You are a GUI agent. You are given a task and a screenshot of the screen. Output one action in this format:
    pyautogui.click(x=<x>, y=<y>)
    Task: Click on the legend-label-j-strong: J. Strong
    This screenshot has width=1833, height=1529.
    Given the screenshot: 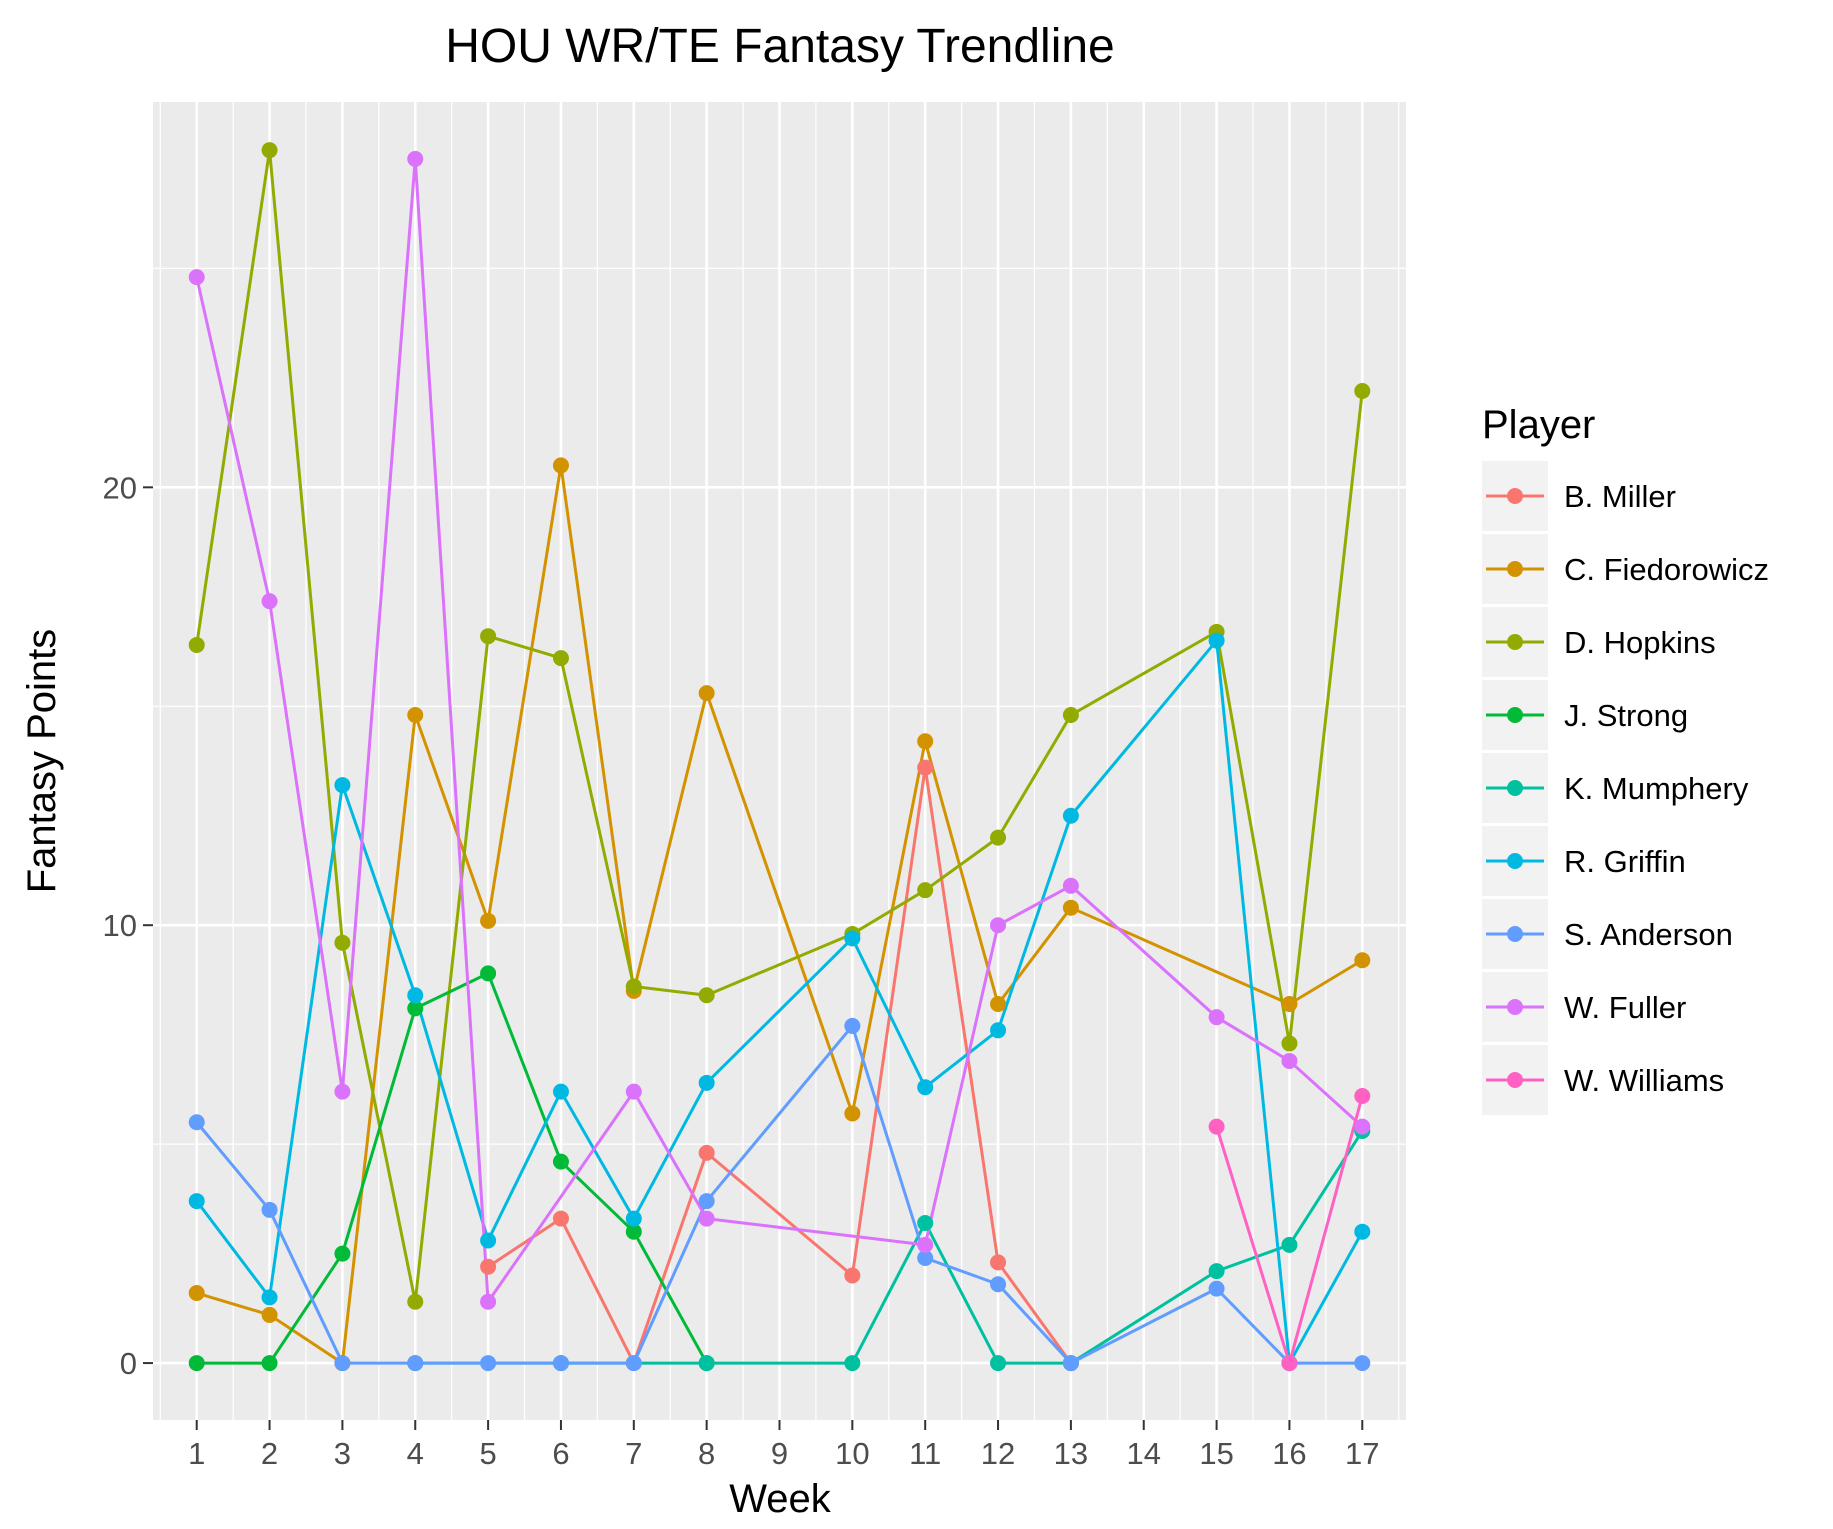 What is the action you would take?
    pyautogui.click(x=1626, y=715)
    